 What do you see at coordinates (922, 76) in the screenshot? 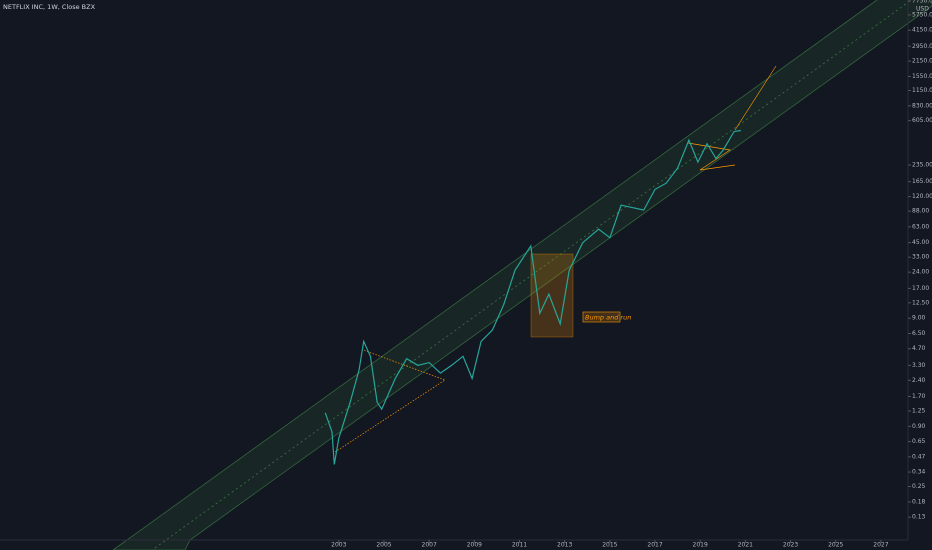
I see `y-tick-label: 1550.00` at bounding box center [922, 76].